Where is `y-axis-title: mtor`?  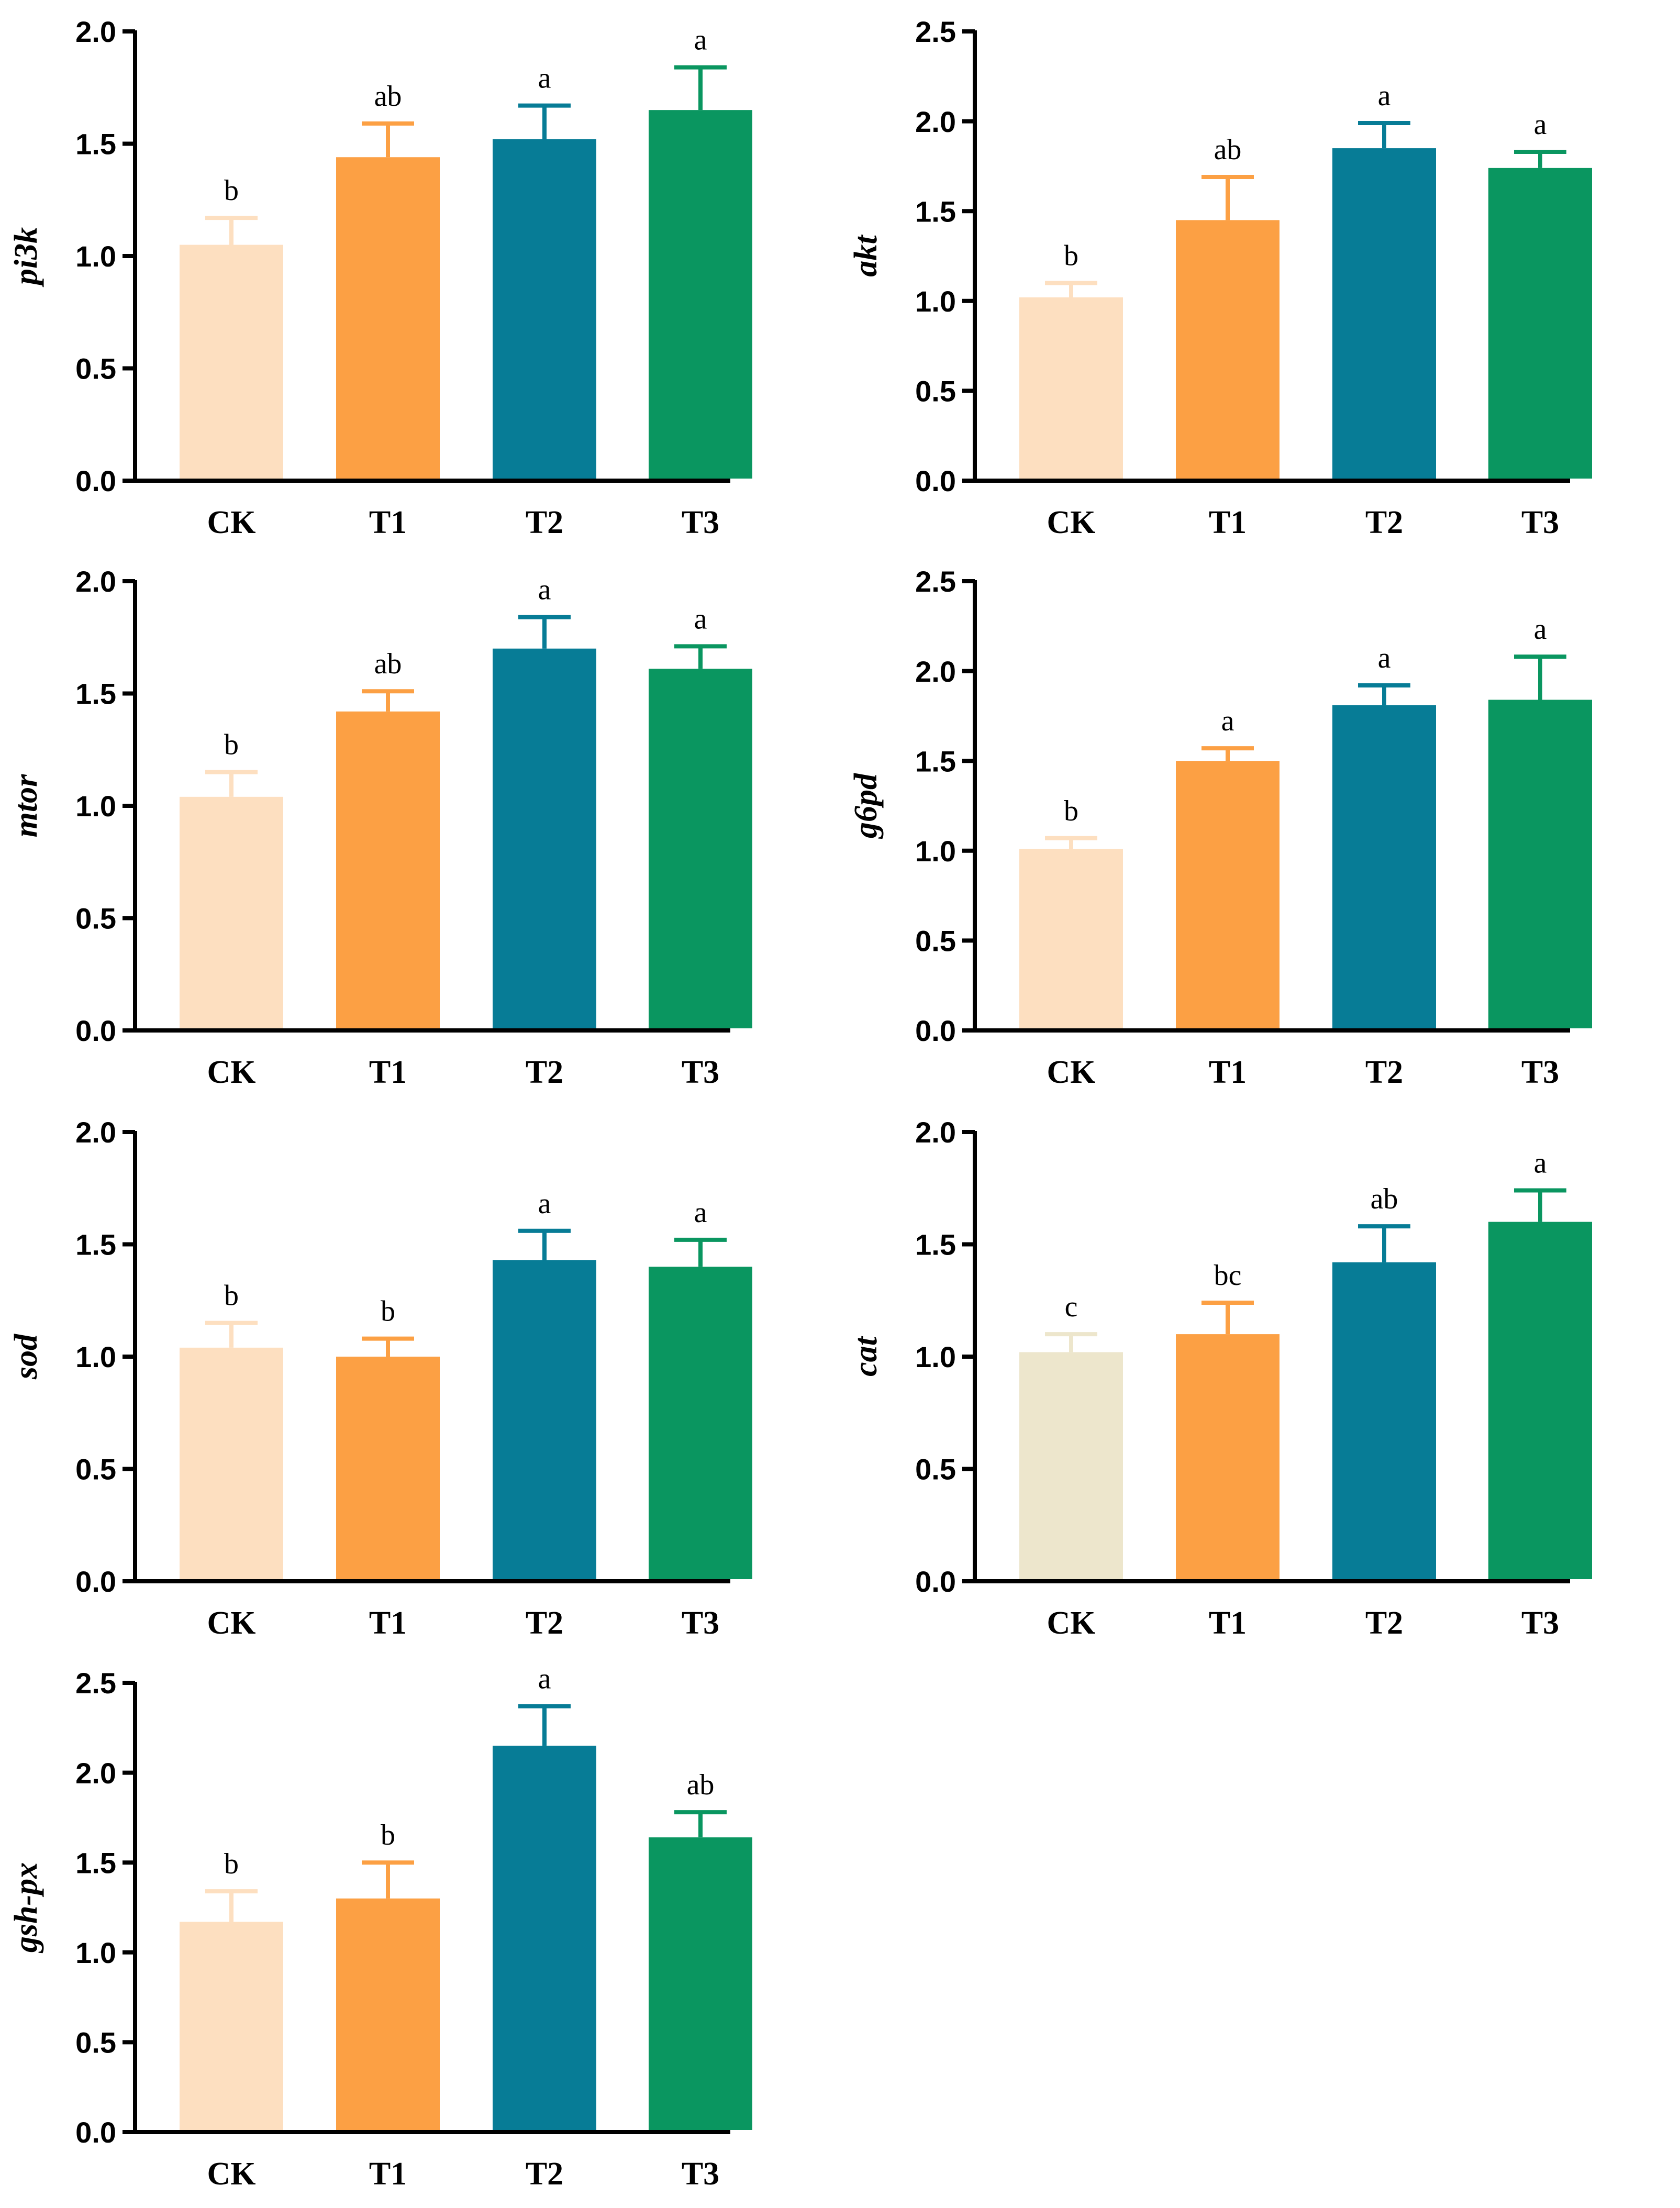
y-axis-title: mtor is located at coordinates (26, 805).